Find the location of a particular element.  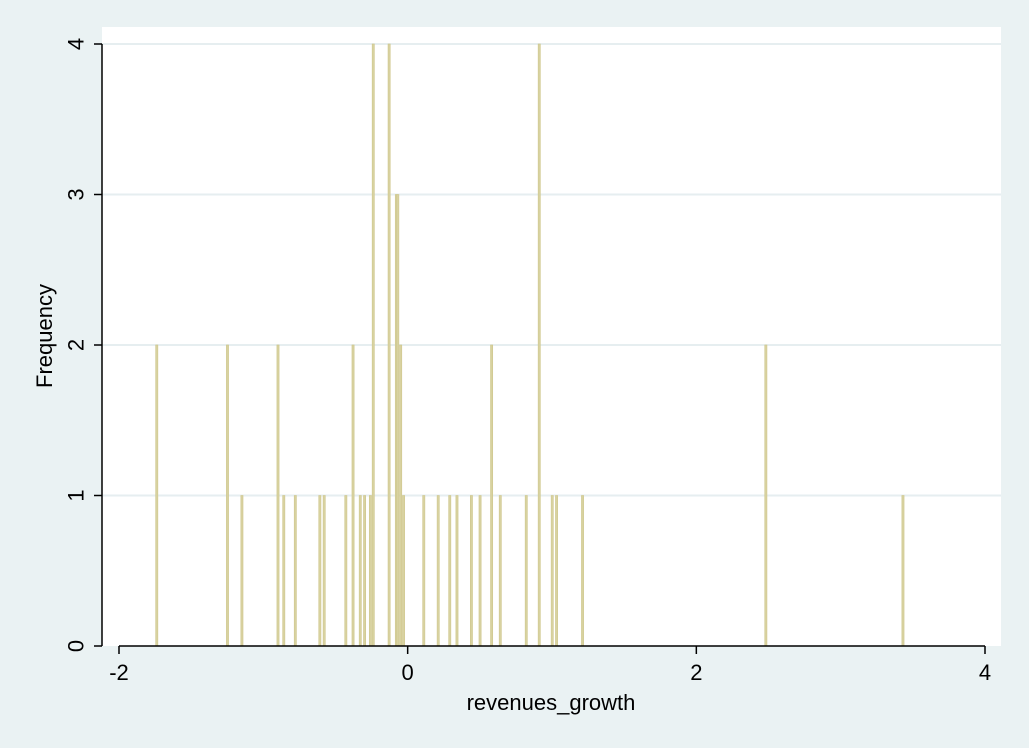

y-tick-label: 4 is located at coordinates (76, 44).